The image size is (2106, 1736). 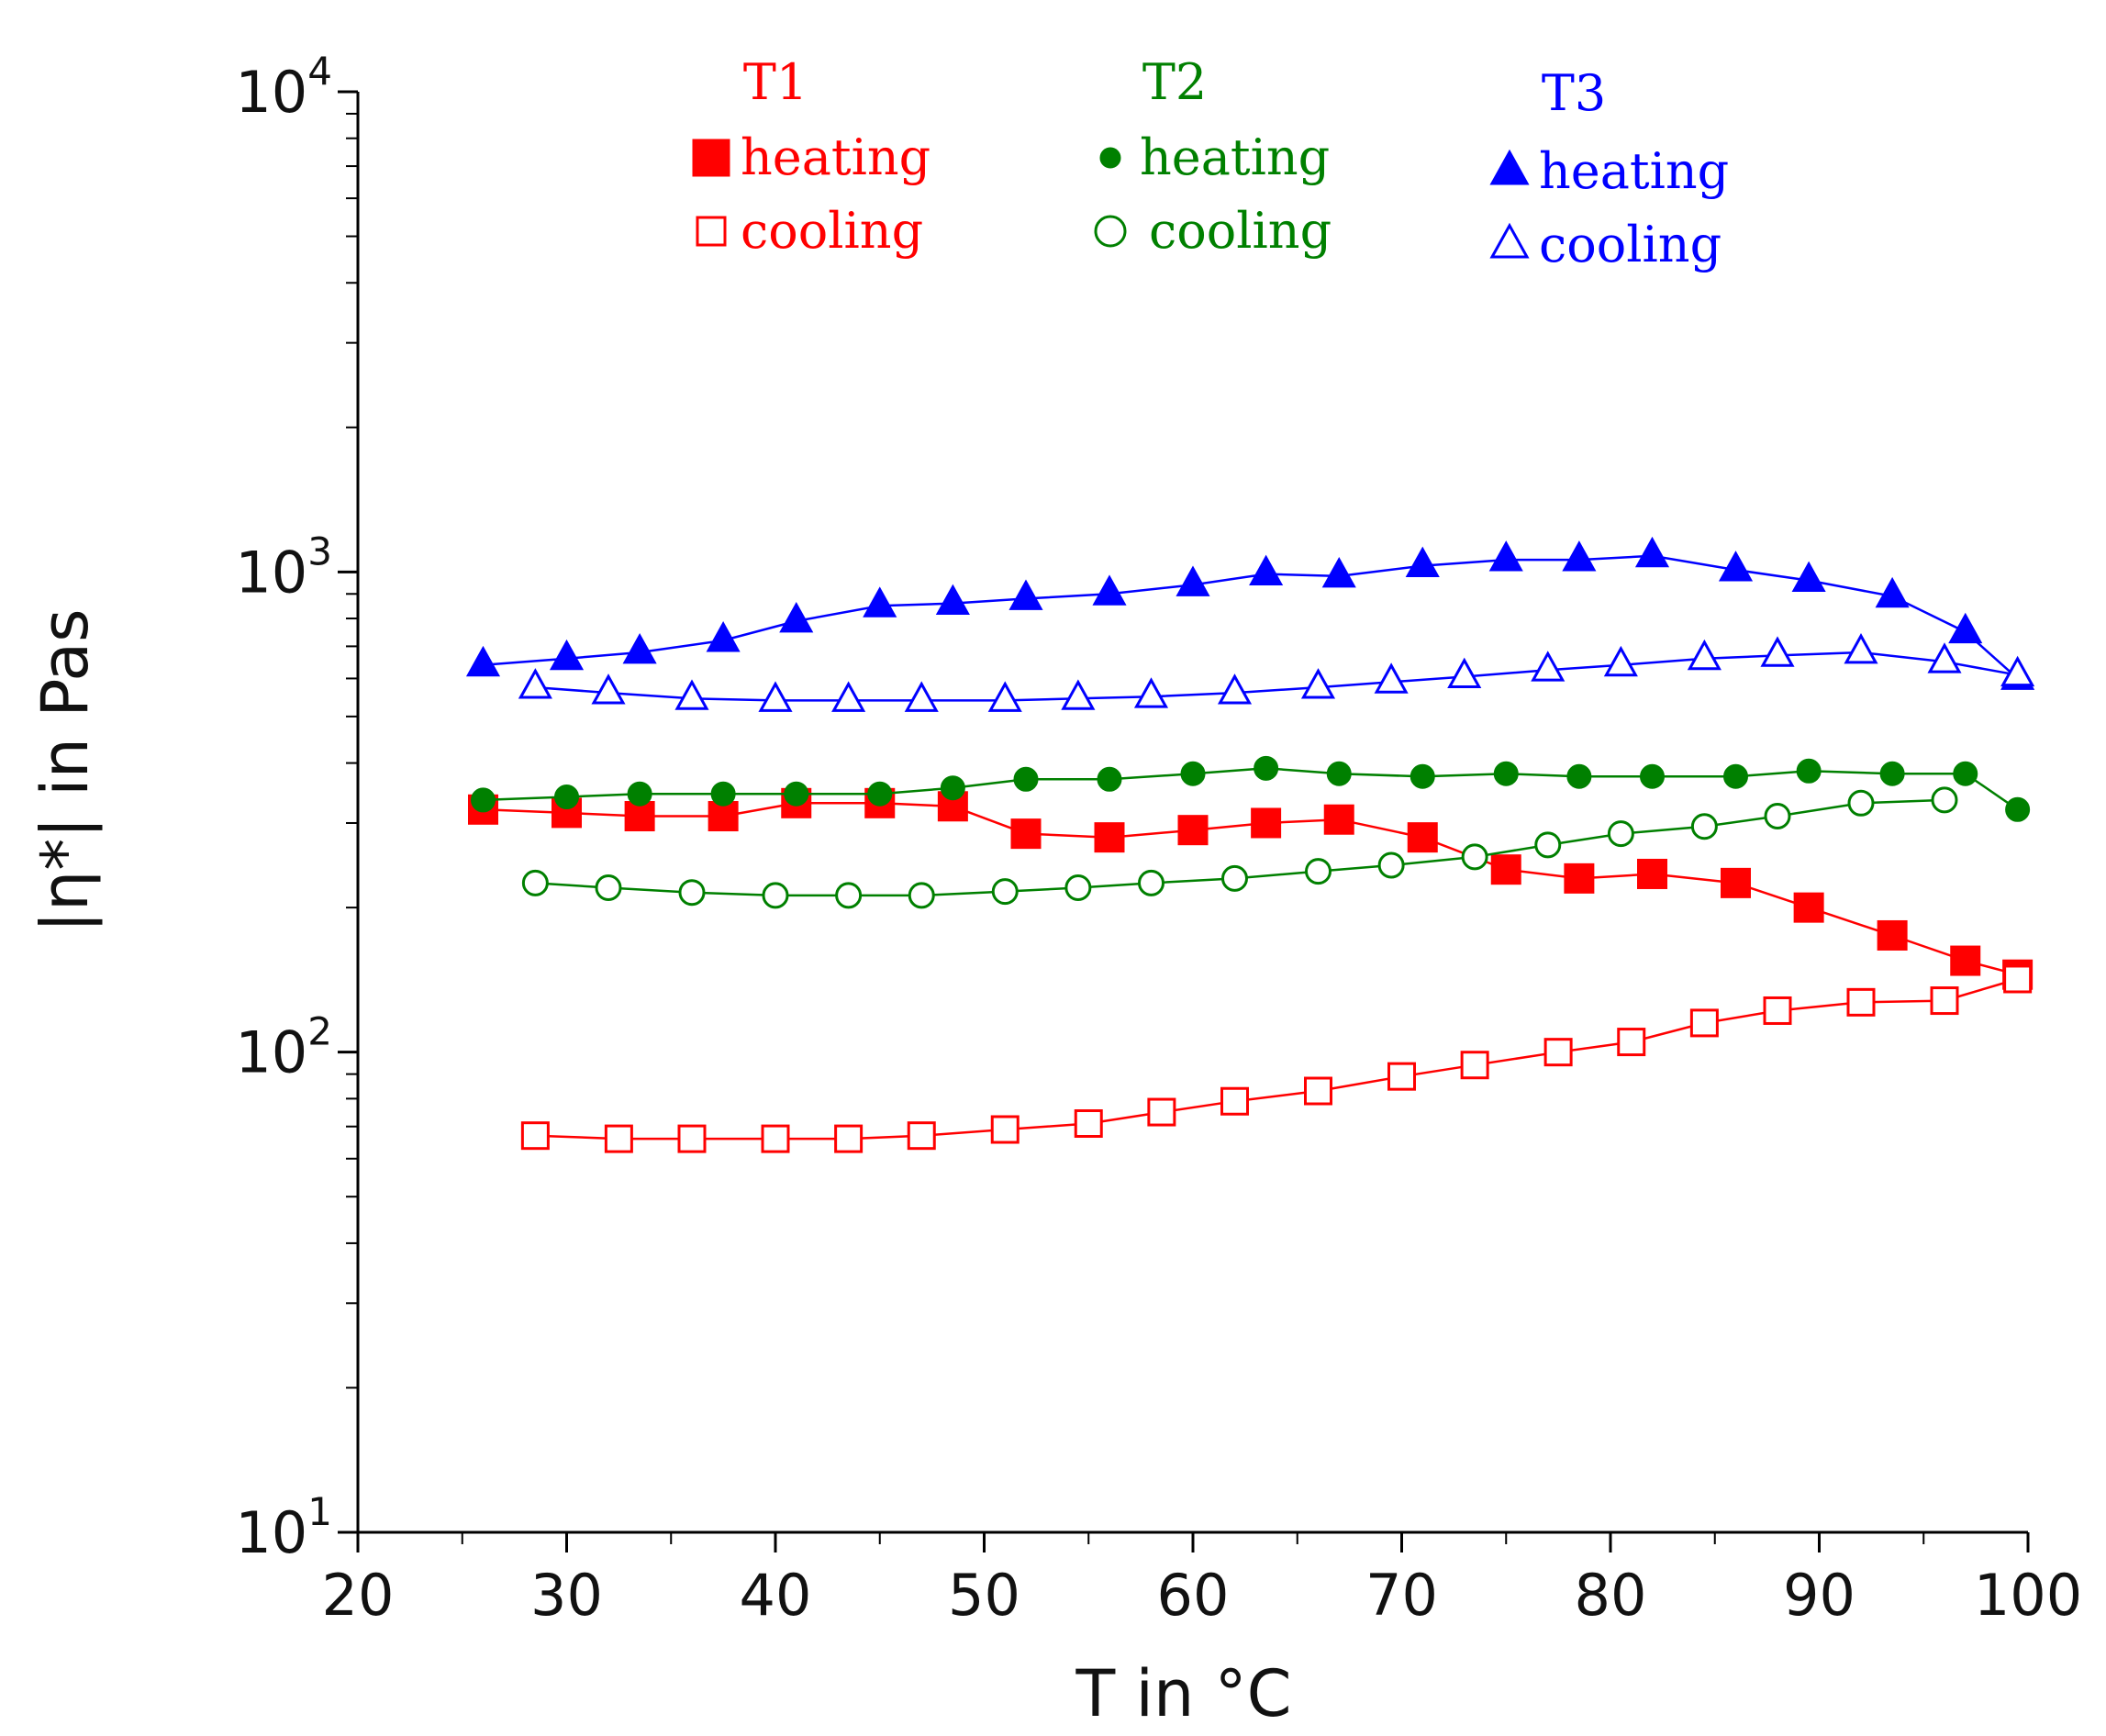 What do you see at coordinates (1509, 167) in the screenshot?
I see `legend-marker-triangle-filled` at bounding box center [1509, 167].